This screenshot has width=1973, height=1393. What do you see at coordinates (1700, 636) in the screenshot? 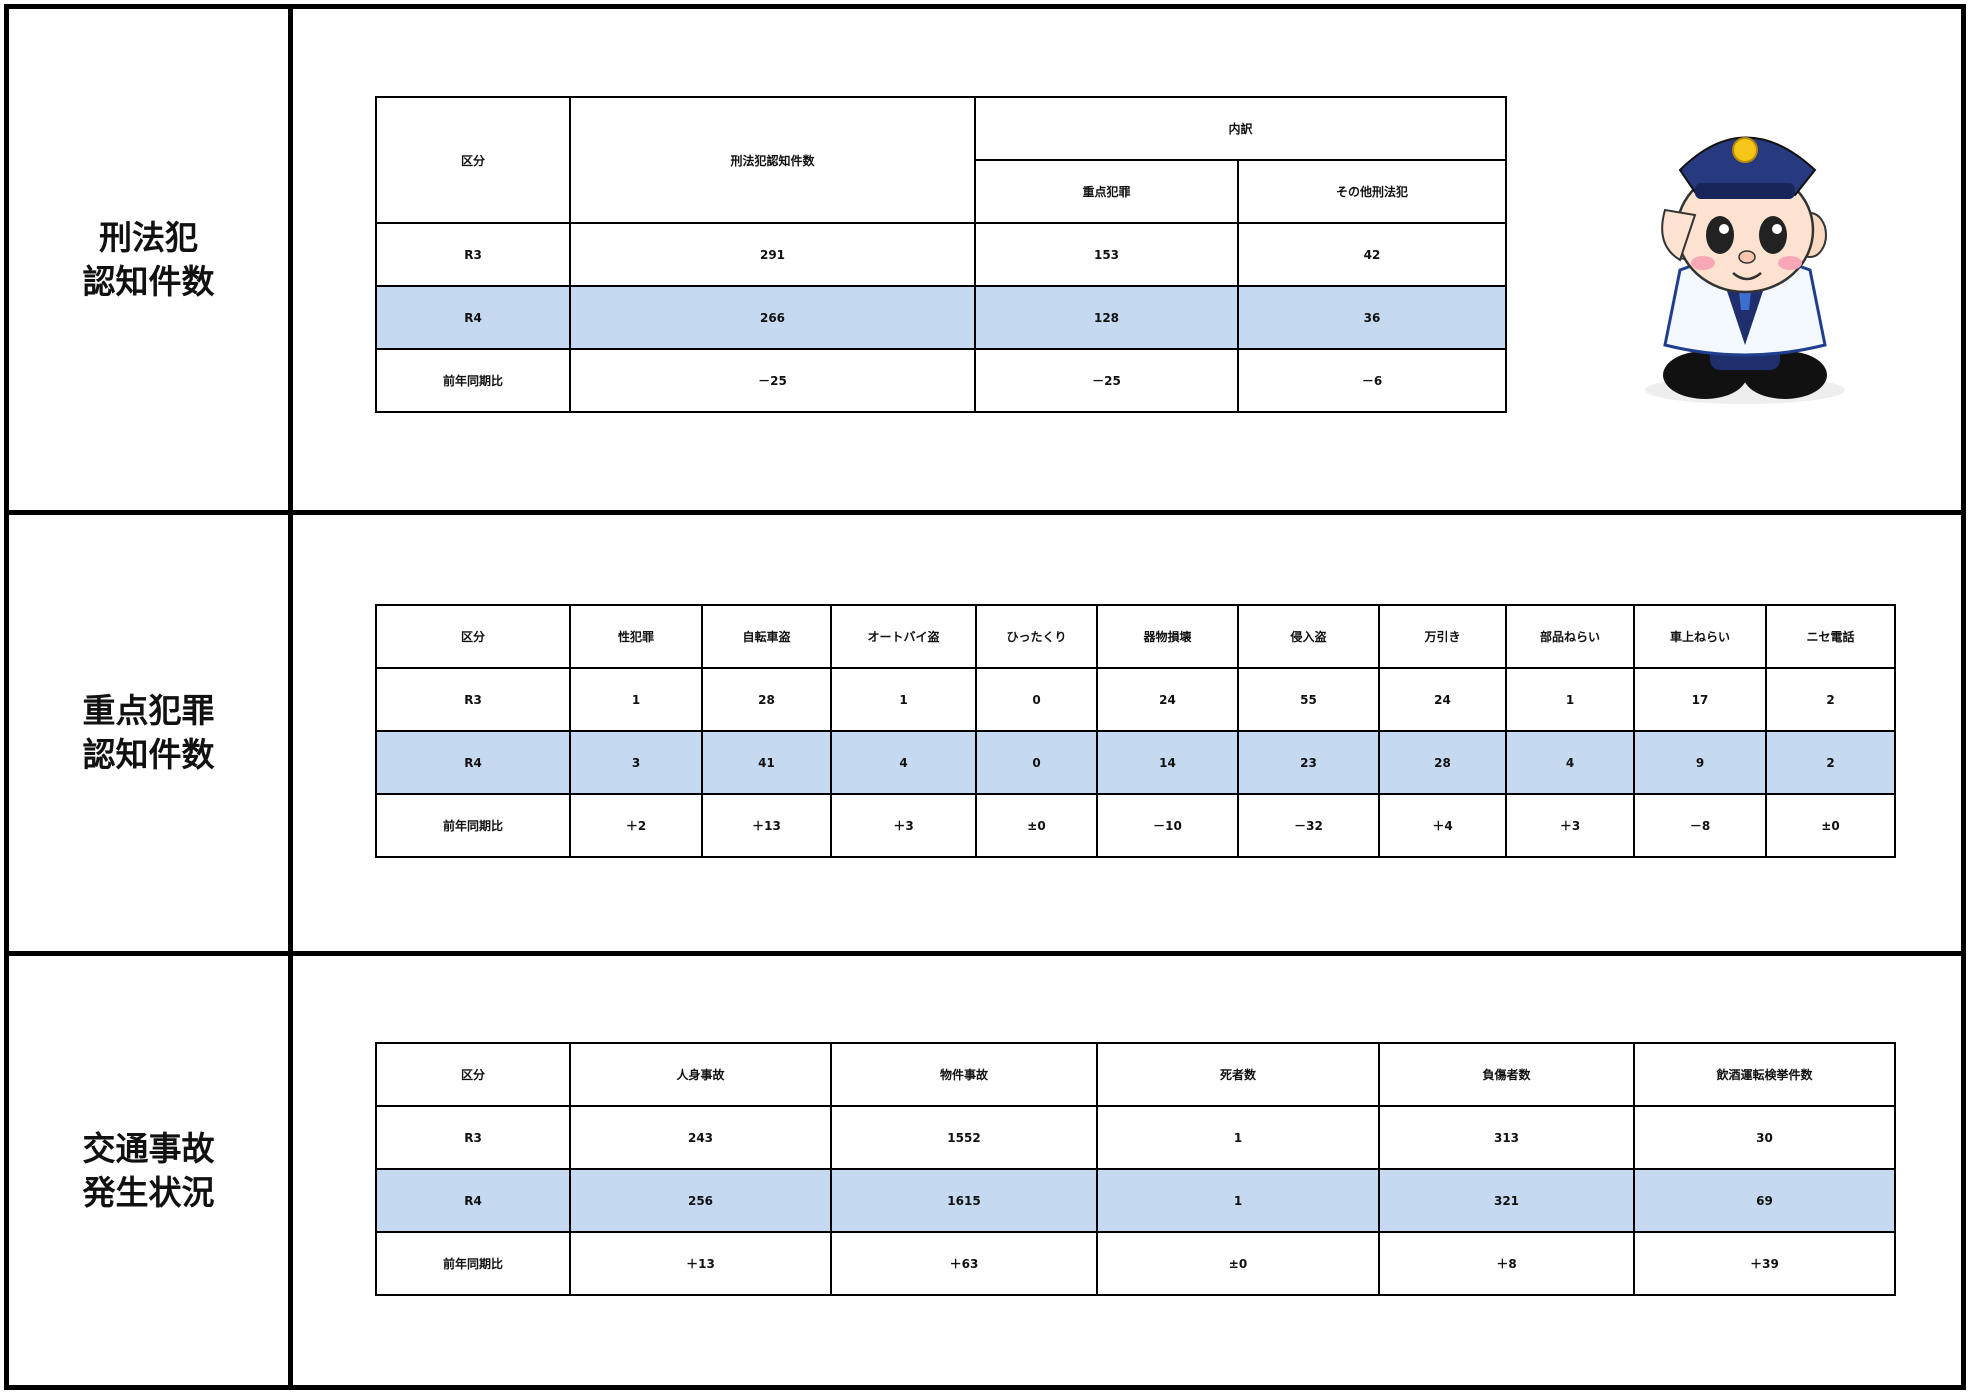
I see `header-cell: 車上ねらい` at bounding box center [1700, 636].